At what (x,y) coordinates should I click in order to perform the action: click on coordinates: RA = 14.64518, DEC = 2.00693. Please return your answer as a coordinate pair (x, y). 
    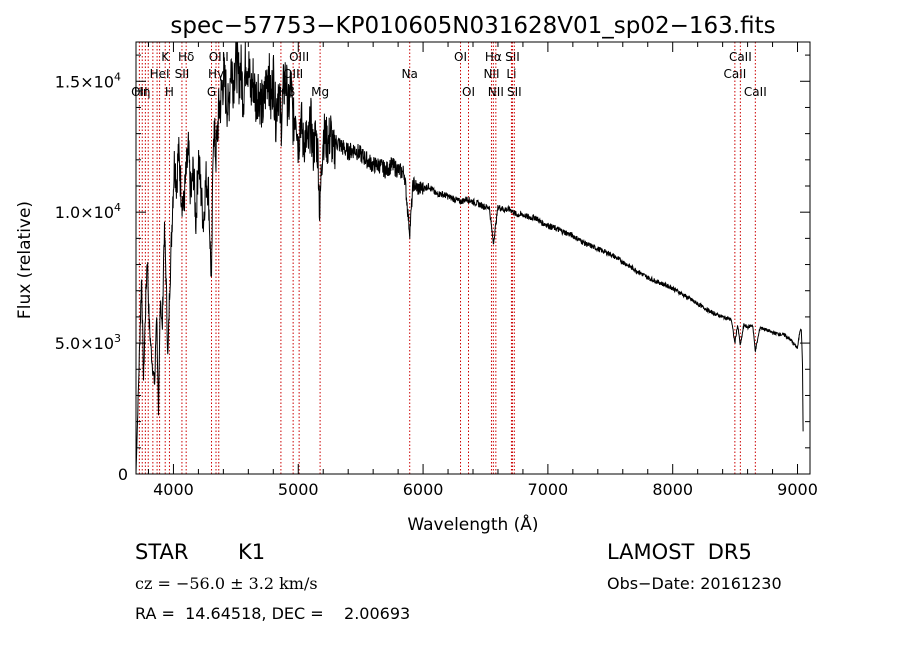
    Looking at the image, I should click on (273, 613).